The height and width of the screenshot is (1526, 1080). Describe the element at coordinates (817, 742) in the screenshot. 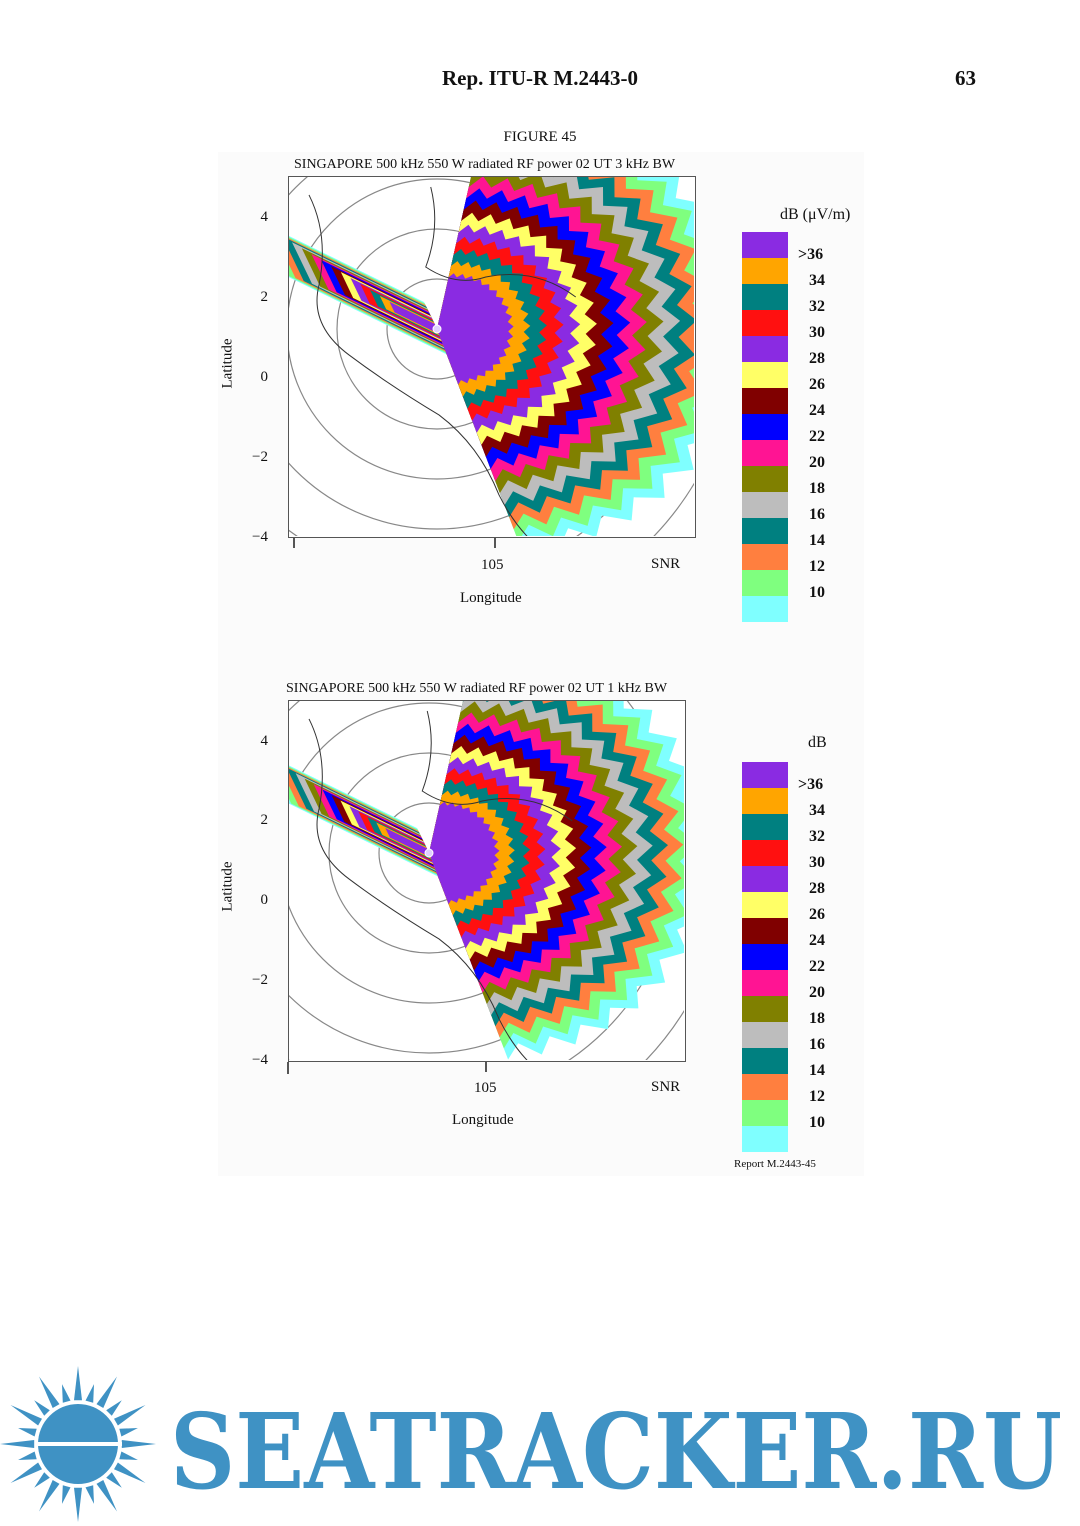

I see `legend-title: dB` at that location.